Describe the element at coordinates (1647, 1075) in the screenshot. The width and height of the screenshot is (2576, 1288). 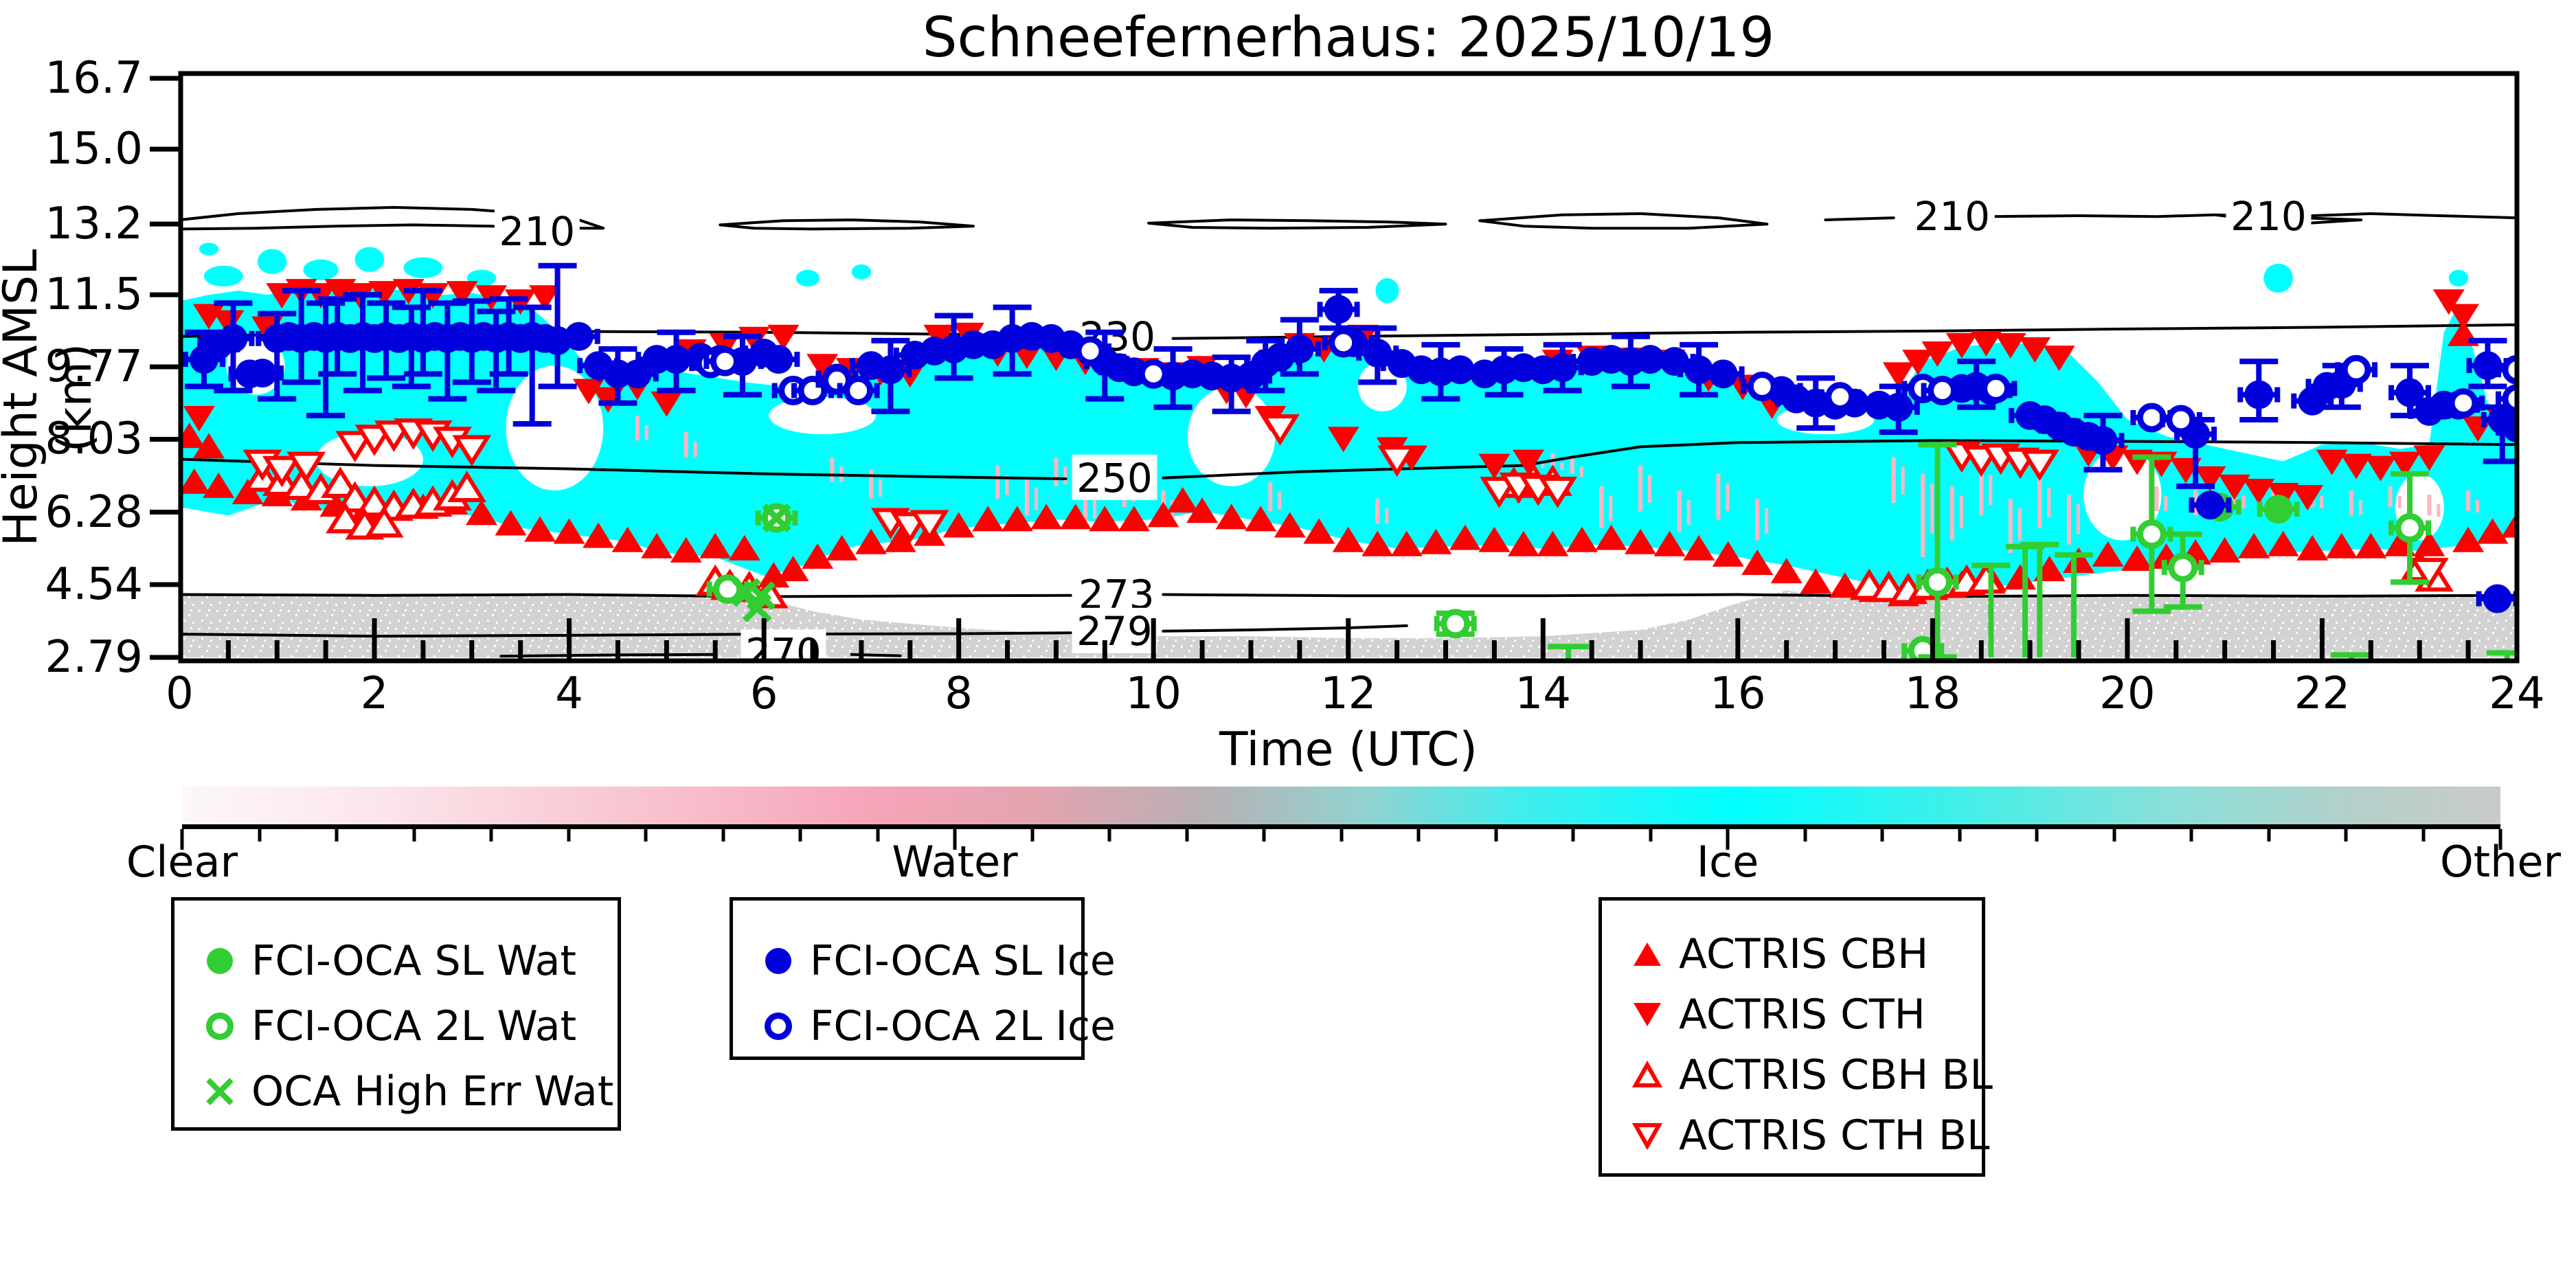
I see `open-triangle-up-red-icon` at that location.